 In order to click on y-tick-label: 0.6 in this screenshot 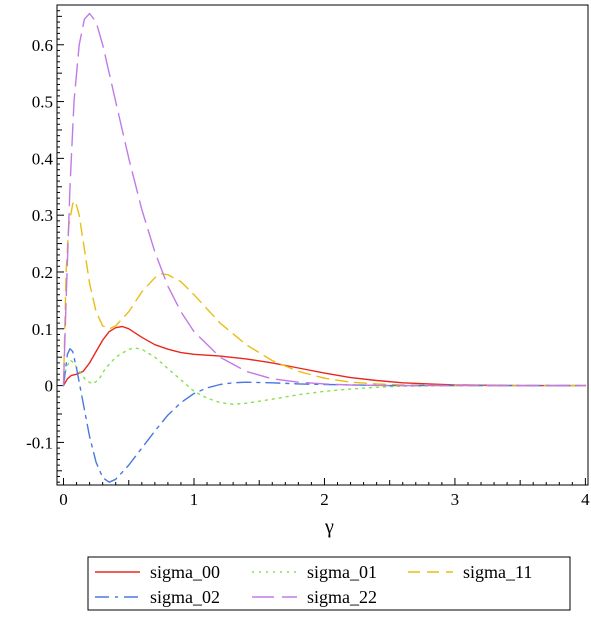, I will do `click(42, 45)`.